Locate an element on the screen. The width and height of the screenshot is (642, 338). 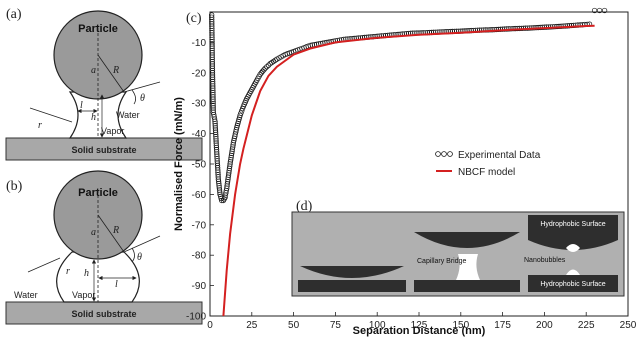
x-tick-label: 125 is located at coordinates (419, 325).